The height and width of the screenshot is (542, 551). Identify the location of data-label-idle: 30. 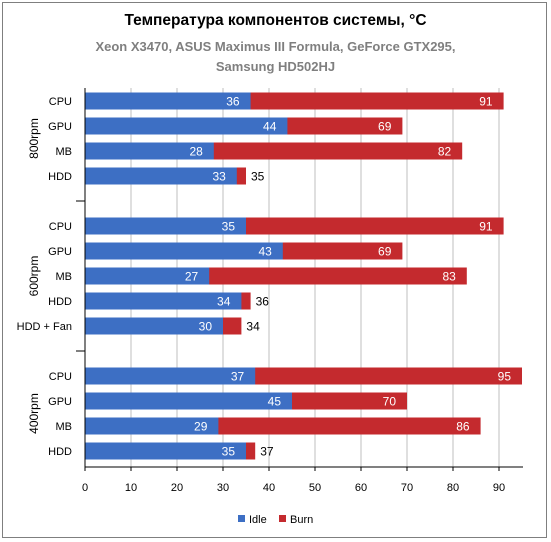
(206, 327).